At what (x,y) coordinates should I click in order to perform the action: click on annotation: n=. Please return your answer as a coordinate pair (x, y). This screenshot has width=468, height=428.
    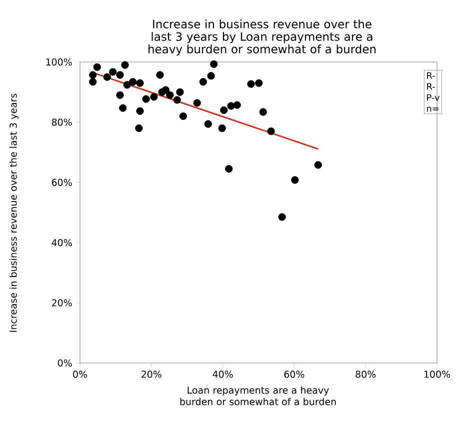
    Looking at the image, I should click on (433, 109).